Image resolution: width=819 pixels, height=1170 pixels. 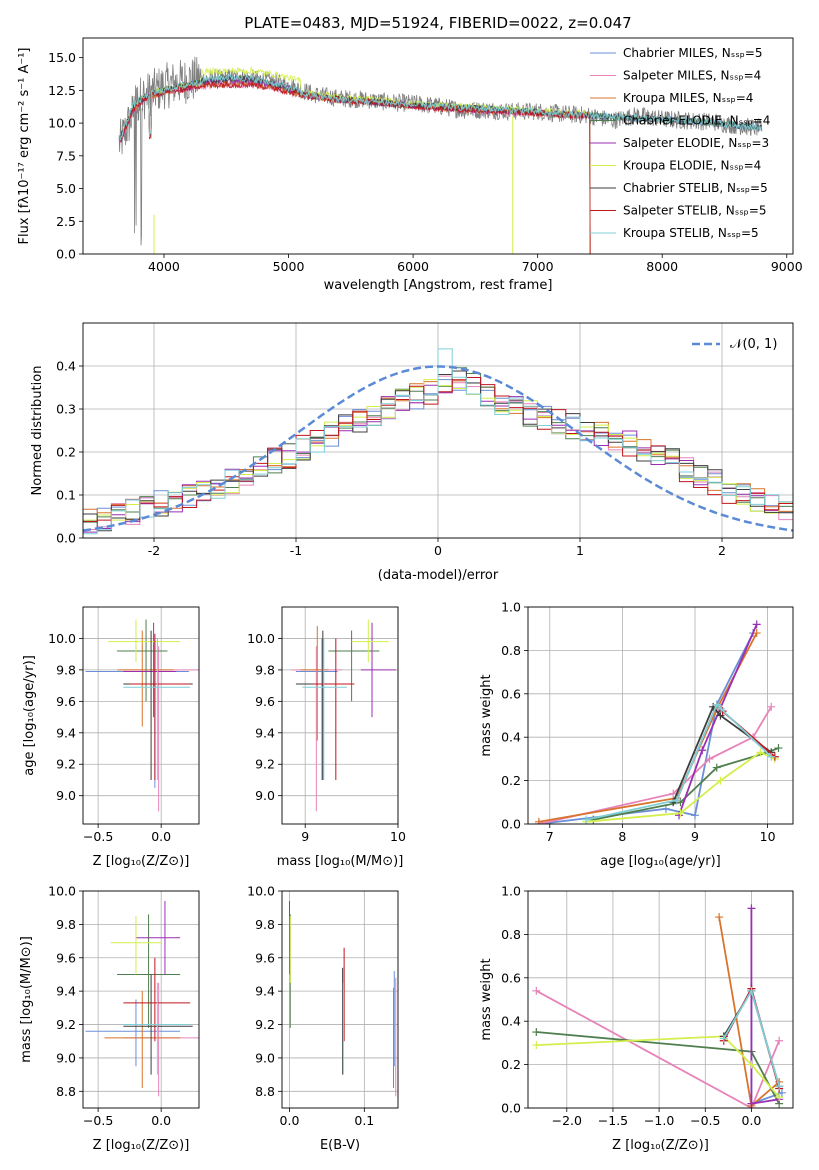 What do you see at coordinates (37, 431) in the screenshot?
I see `y-axis-label: Normed distribution` at bounding box center [37, 431].